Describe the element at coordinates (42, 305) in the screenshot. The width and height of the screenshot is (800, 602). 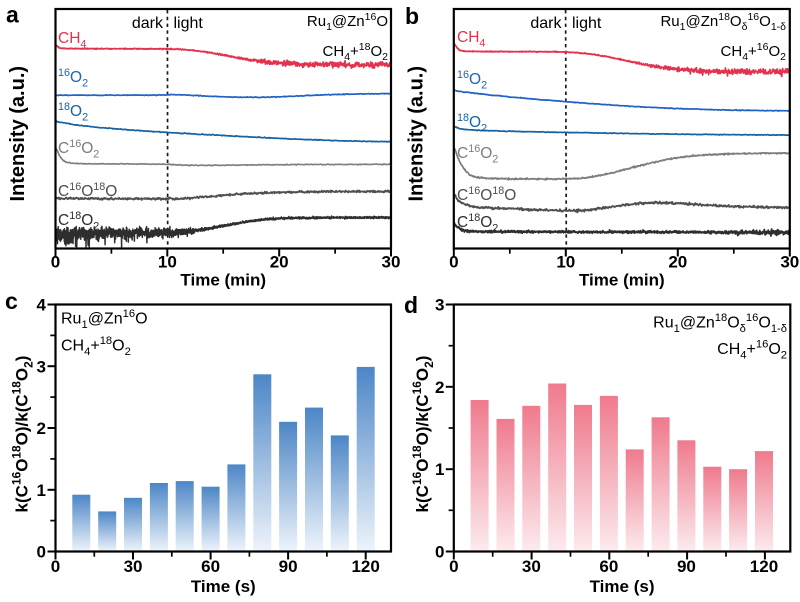
I see `svg-text: 4` at that location.